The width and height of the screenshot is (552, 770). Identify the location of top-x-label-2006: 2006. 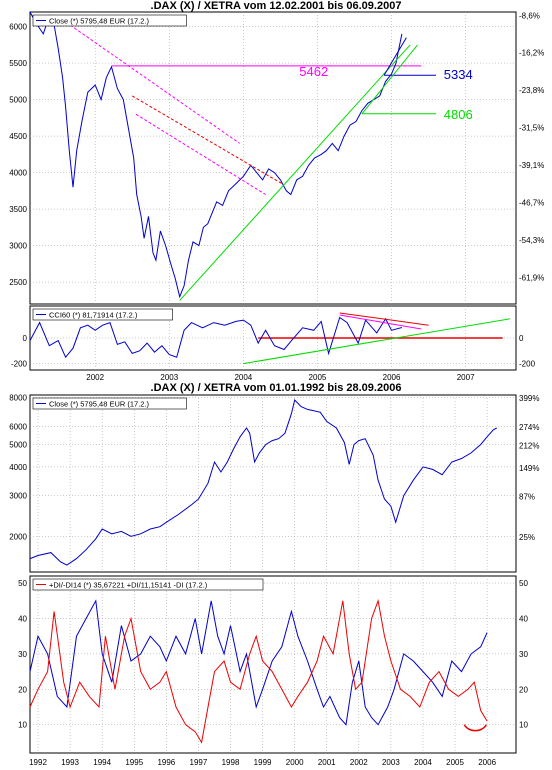
(392, 377).